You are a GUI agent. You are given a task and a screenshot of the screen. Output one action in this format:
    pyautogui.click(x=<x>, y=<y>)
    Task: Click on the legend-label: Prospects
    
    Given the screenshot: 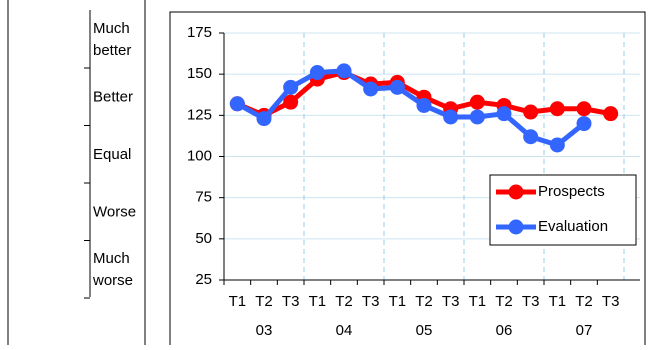 What is the action you would take?
    pyautogui.click(x=571, y=191)
    